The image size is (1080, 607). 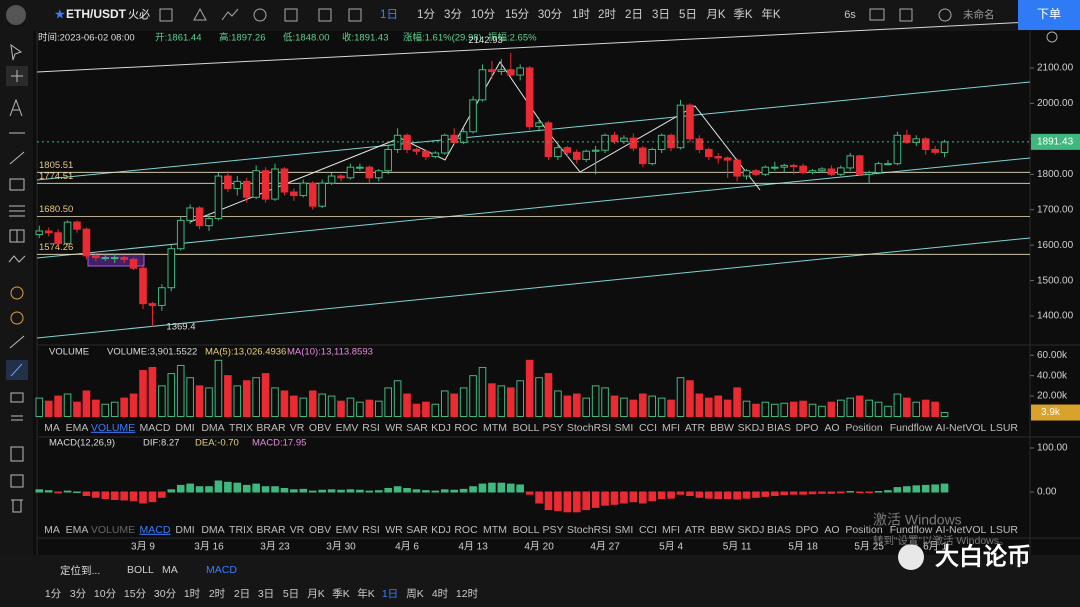 What do you see at coordinates (770, 14) in the screenshot?
I see `timeframe: 年K` at bounding box center [770, 14].